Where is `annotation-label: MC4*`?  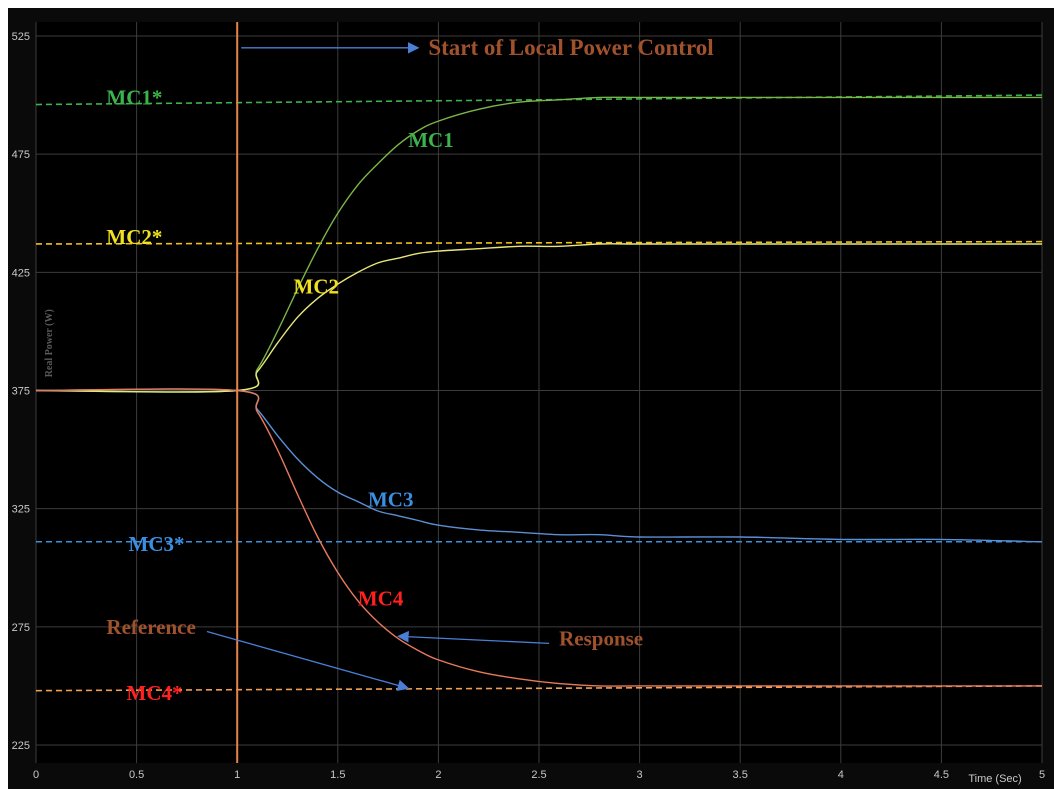
annotation-label: MC4* is located at coordinates (155, 693).